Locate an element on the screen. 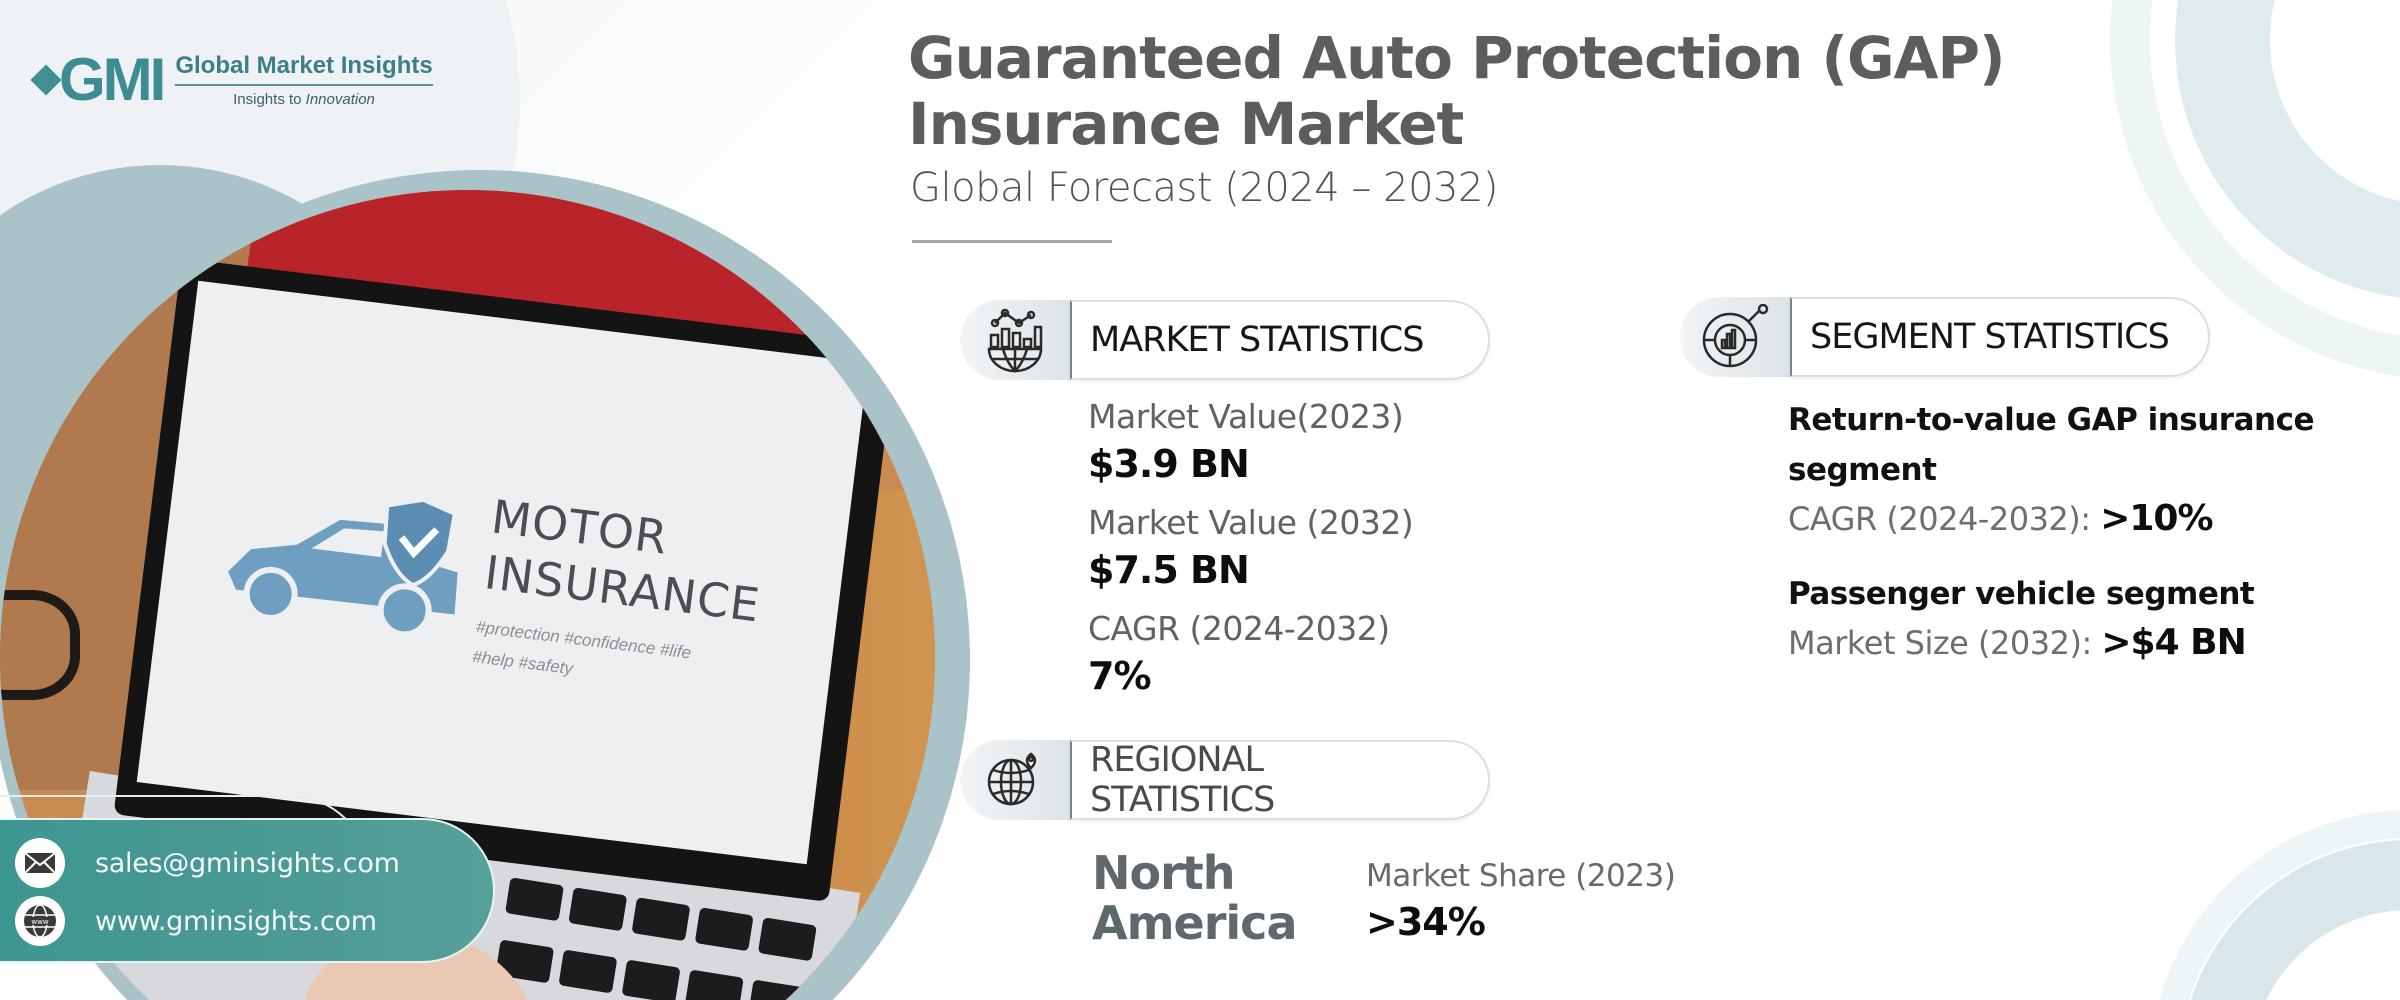 This screenshot has height=1000, width=2400. market-statistics-label: MARKET STATISTICS is located at coordinates (1280, 340).